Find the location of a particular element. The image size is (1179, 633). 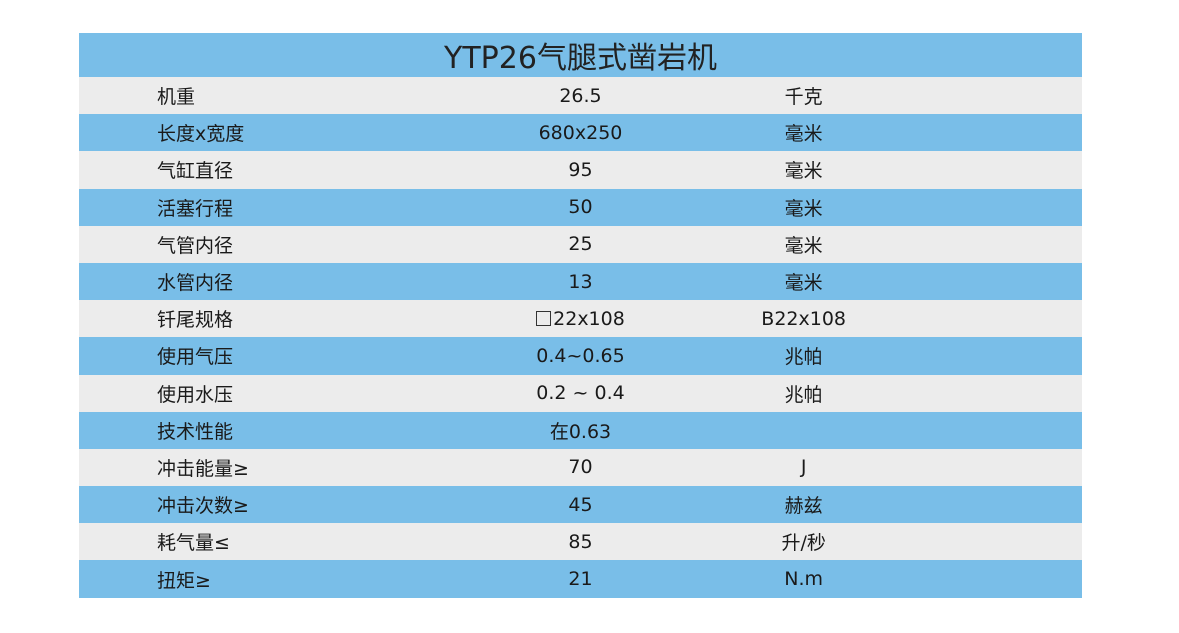

row-value: 26.5 is located at coordinates (580, 96).